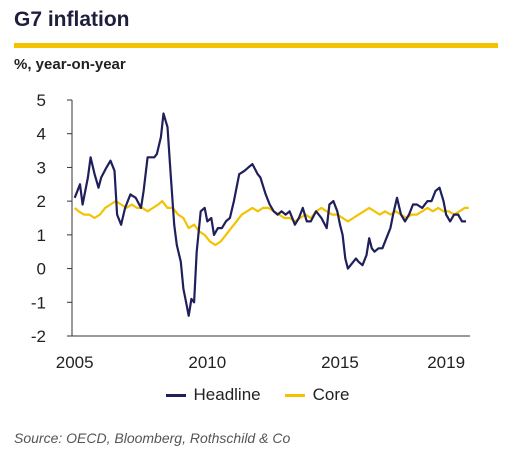  I want to click on legend-label-headline: Headline, so click(227, 394).